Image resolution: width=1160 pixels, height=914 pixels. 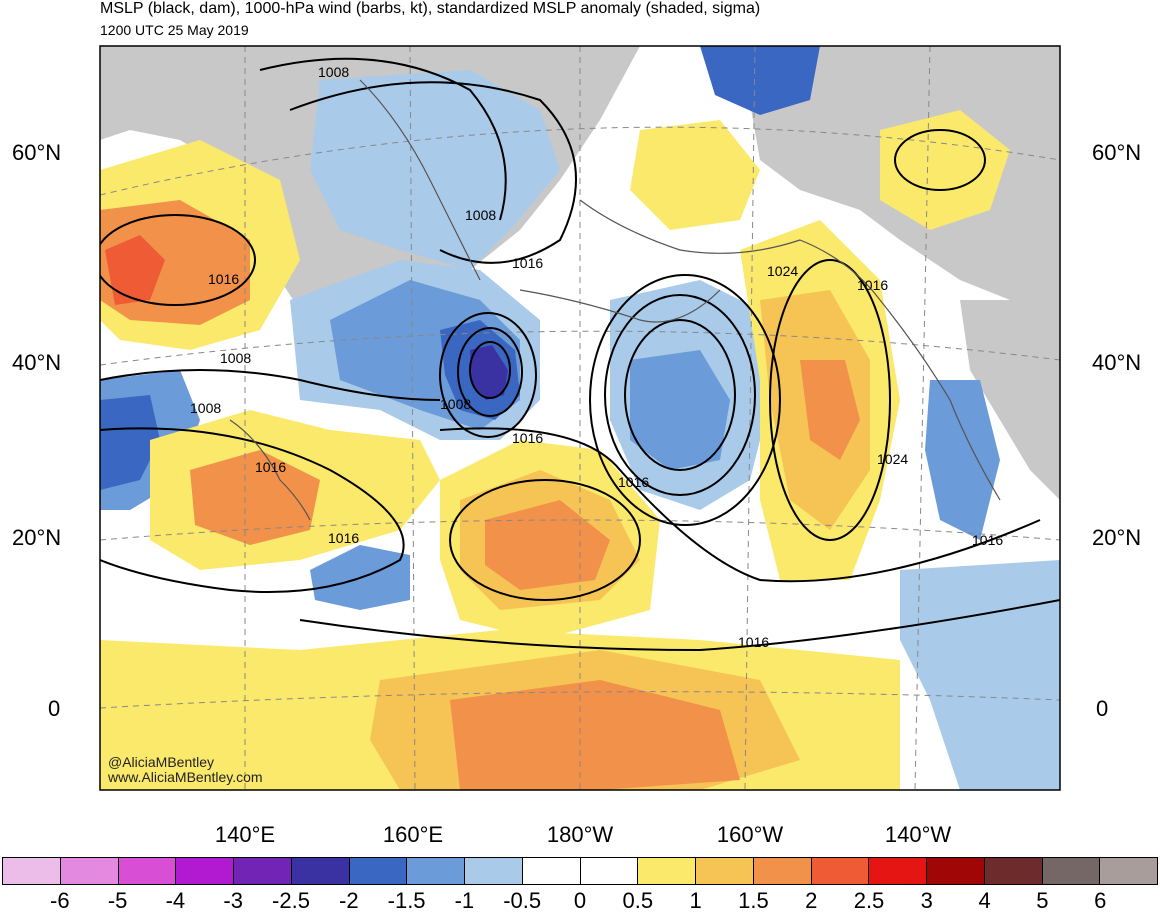 I want to click on contour-high-yukon, so click(x=940, y=160).